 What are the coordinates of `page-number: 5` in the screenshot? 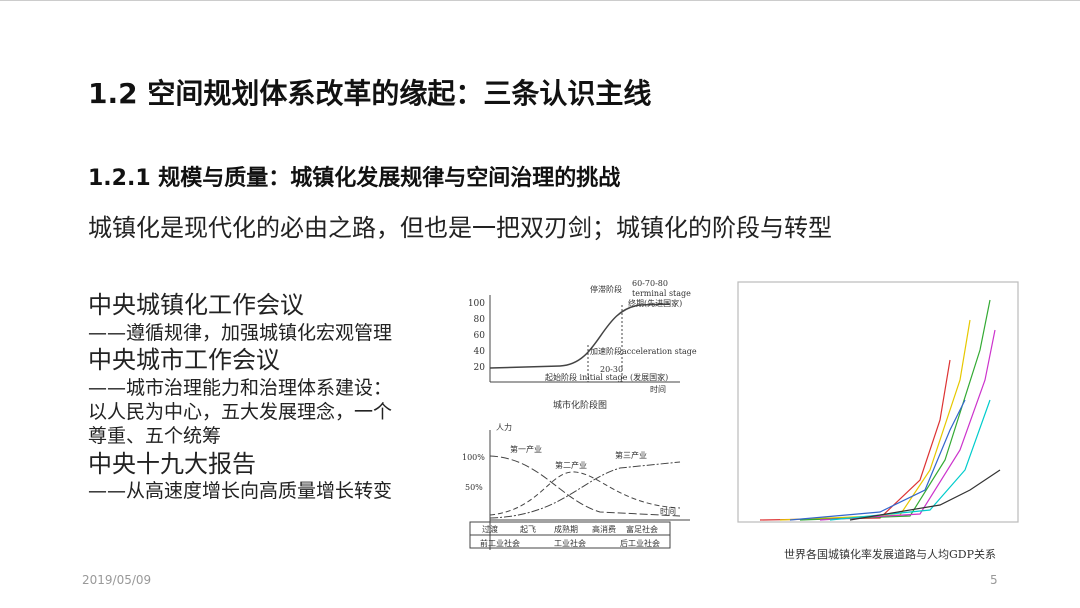 It's located at (994, 580).